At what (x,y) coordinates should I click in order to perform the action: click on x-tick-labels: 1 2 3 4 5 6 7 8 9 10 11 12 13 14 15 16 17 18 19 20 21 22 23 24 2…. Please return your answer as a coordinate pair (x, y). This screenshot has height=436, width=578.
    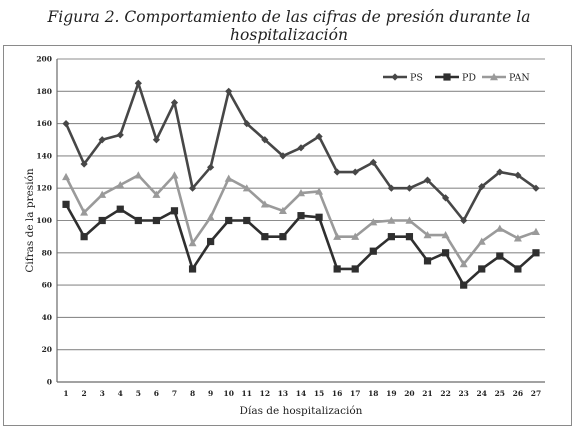
    Looking at the image, I should click on (302, 393).